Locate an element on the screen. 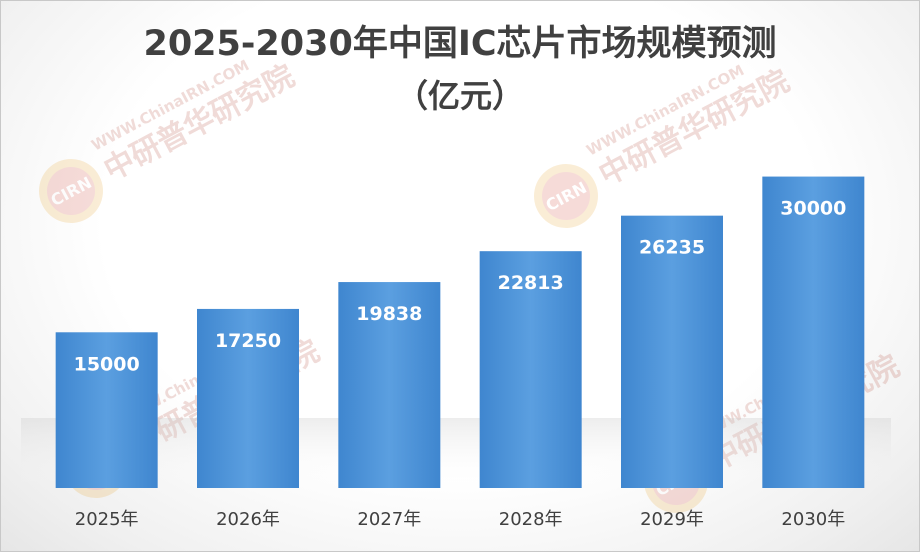 This screenshot has height=552, width=920. bar-2029年 is located at coordinates (672, 352).